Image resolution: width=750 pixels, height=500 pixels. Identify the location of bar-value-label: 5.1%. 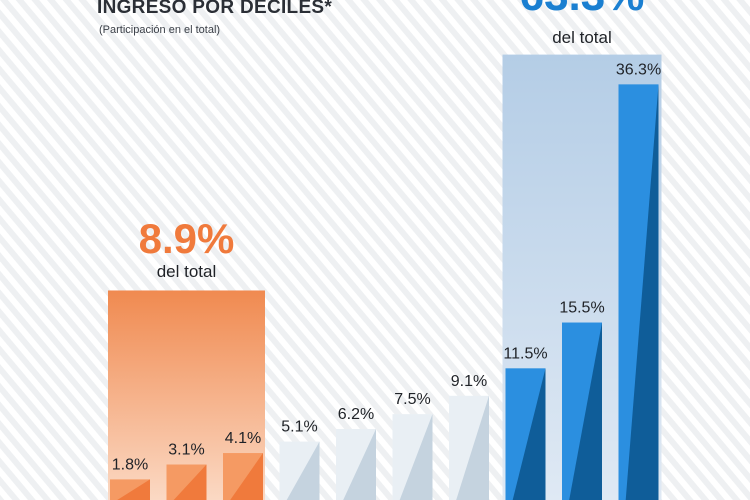
(299, 427).